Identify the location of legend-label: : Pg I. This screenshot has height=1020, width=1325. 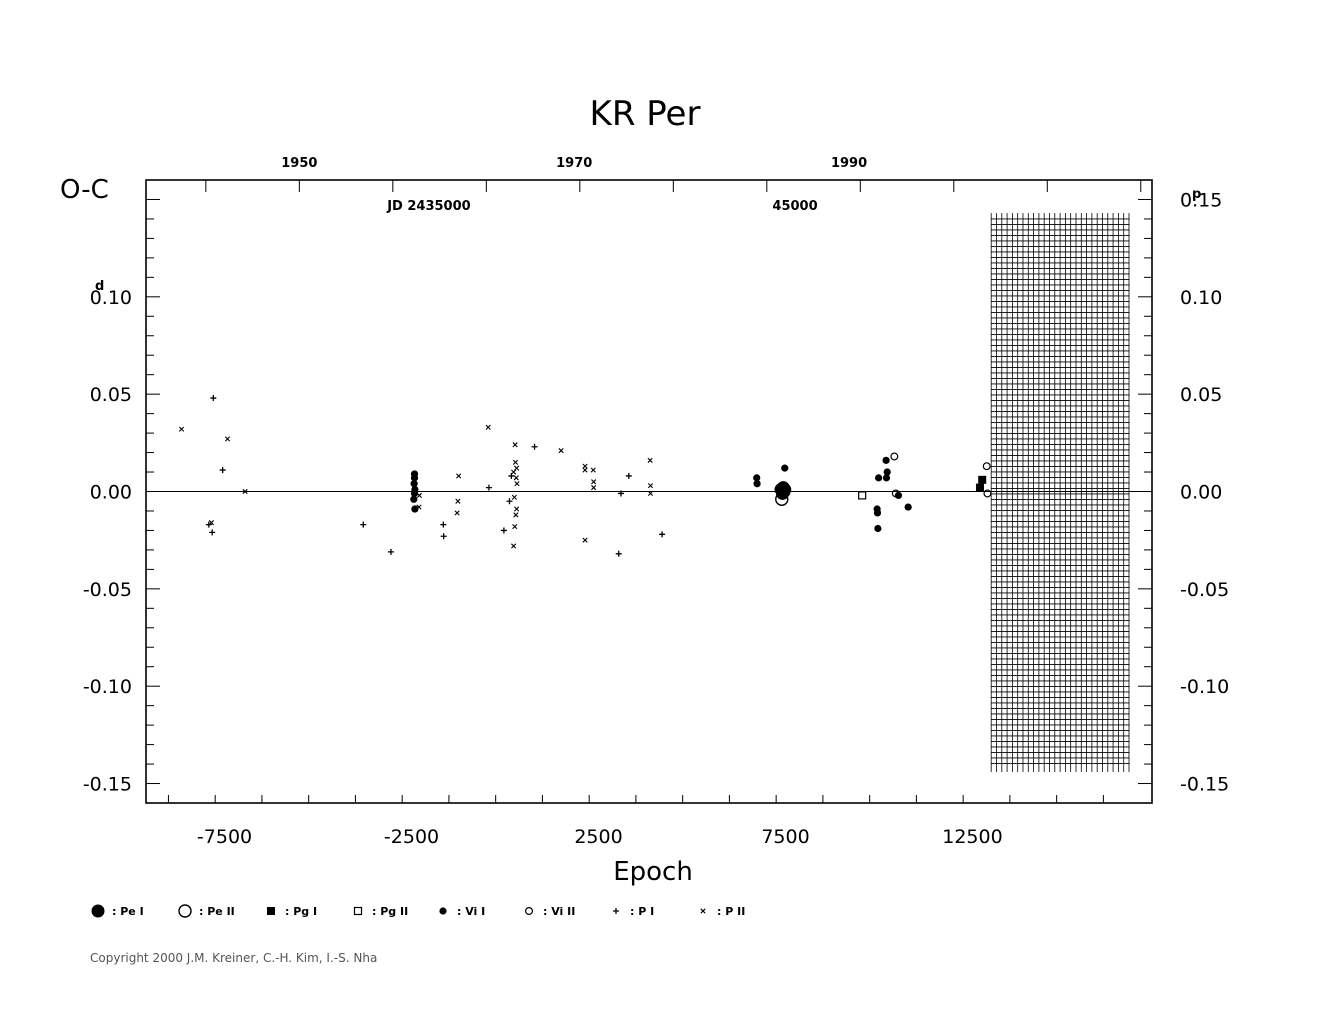
(301, 911).